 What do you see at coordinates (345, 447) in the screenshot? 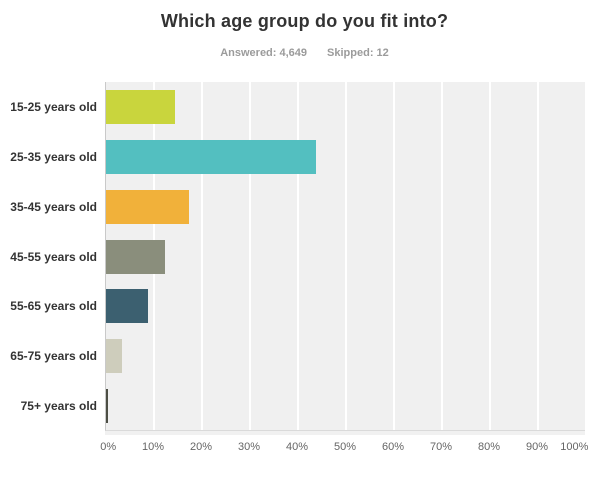
I see `x-tick-label-50pct: 50%` at bounding box center [345, 447].